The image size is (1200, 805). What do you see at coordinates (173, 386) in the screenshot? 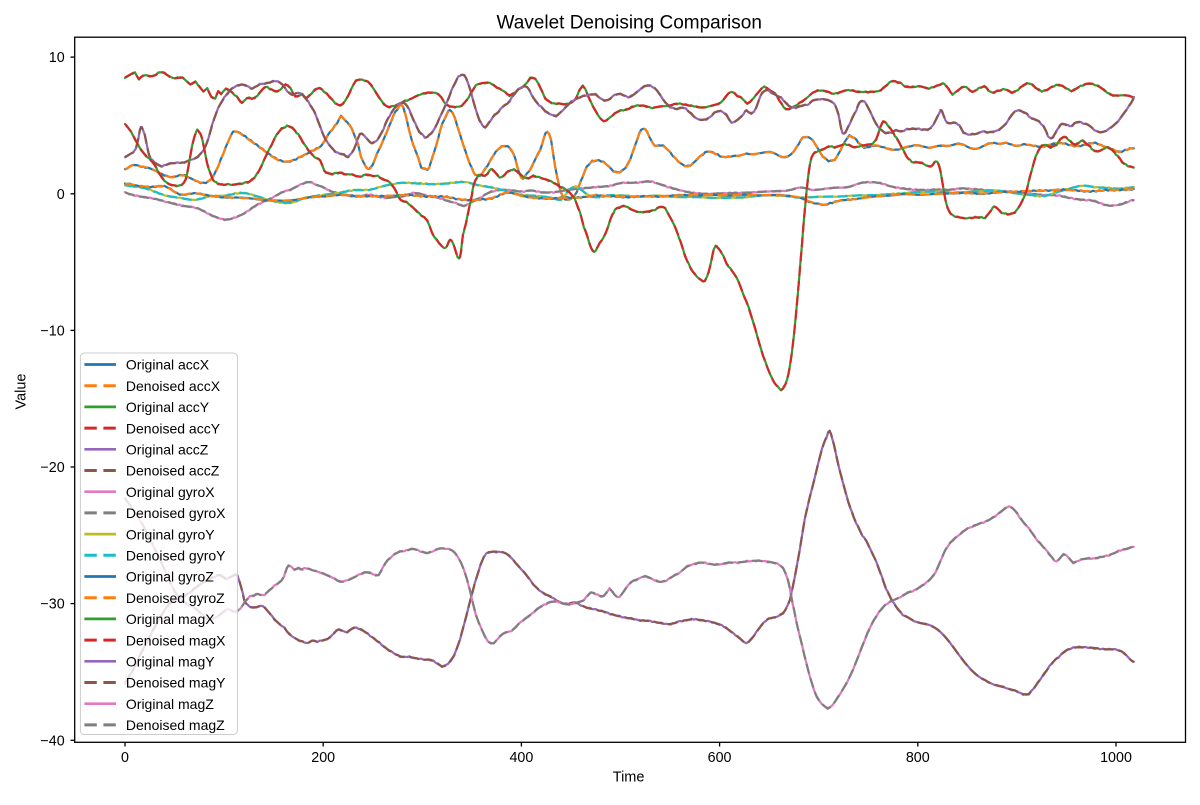
I see `svg-text: Denoised accX` at bounding box center [173, 386].